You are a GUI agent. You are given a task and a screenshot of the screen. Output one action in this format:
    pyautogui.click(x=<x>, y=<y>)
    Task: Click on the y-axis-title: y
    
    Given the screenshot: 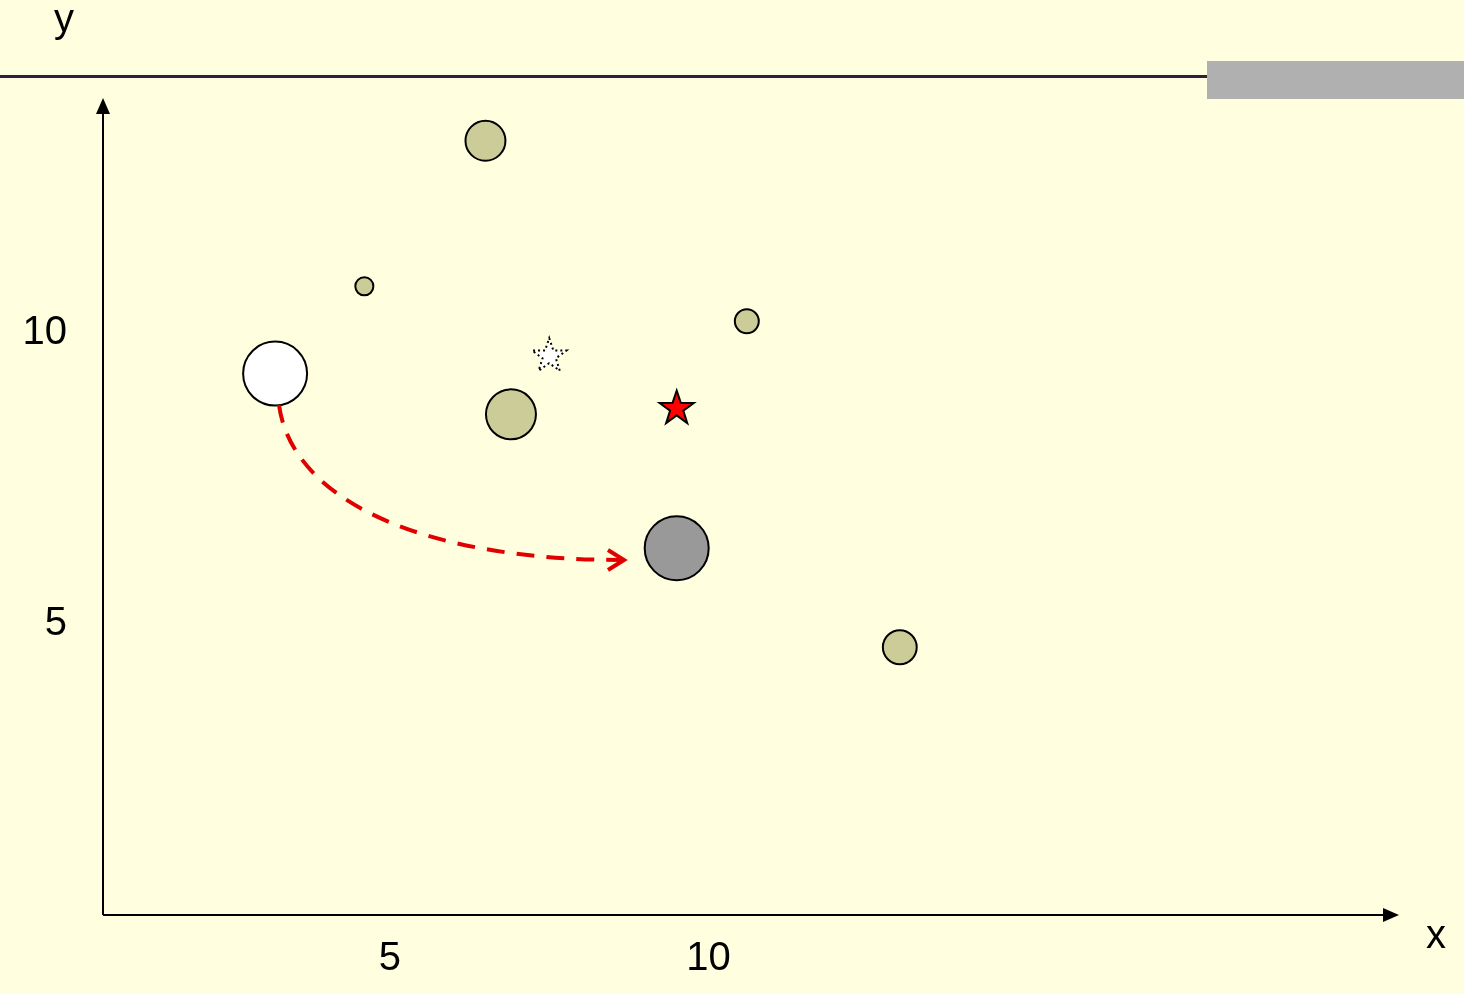 What is the action you would take?
    pyautogui.click(x=64, y=20)
    